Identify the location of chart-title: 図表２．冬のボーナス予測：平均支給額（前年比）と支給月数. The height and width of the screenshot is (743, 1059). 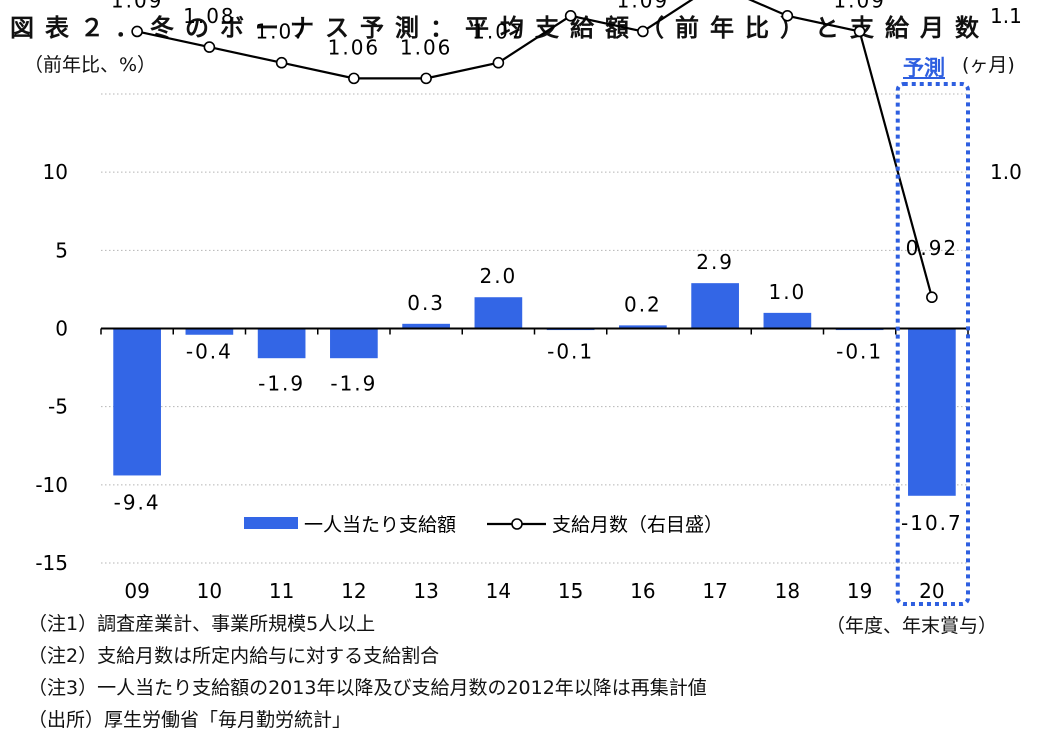
(500, 28).